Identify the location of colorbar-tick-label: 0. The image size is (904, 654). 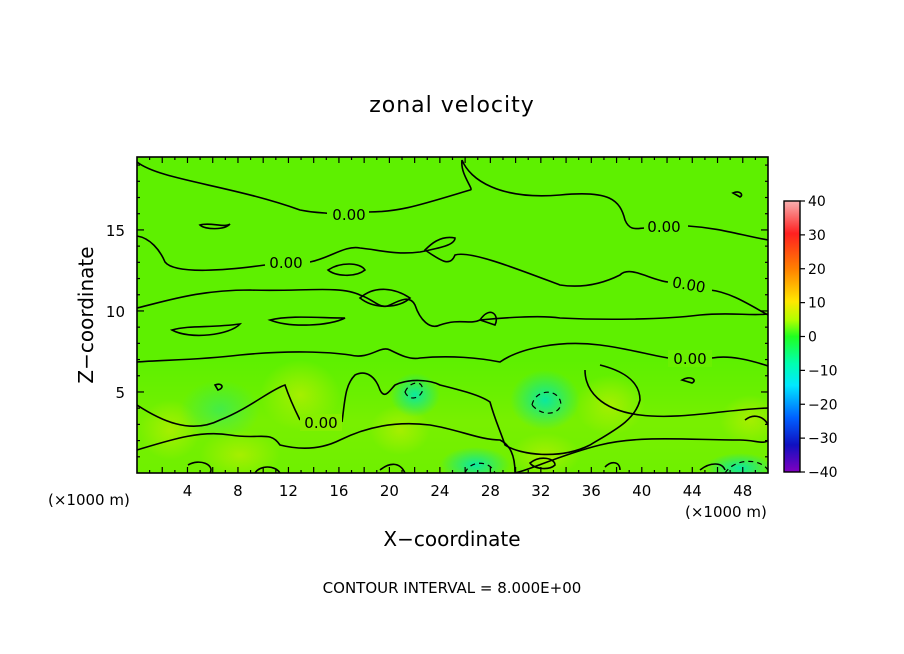
(812, 338).